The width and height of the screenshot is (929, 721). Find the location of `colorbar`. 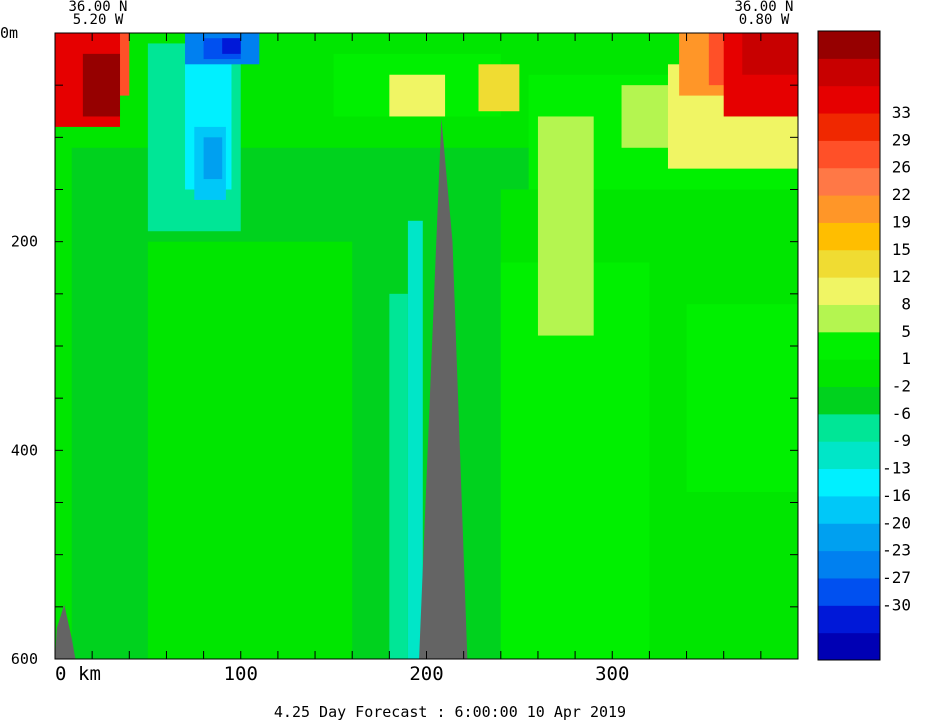

colorbar is located at coordinates (849, 346).